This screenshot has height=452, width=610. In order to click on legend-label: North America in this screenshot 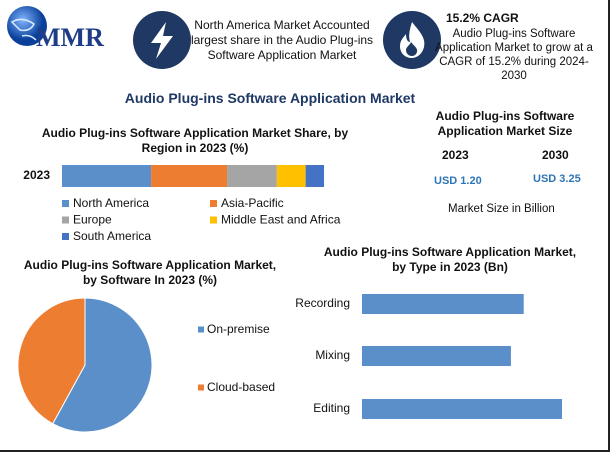, I will do `click(111, 203)`.